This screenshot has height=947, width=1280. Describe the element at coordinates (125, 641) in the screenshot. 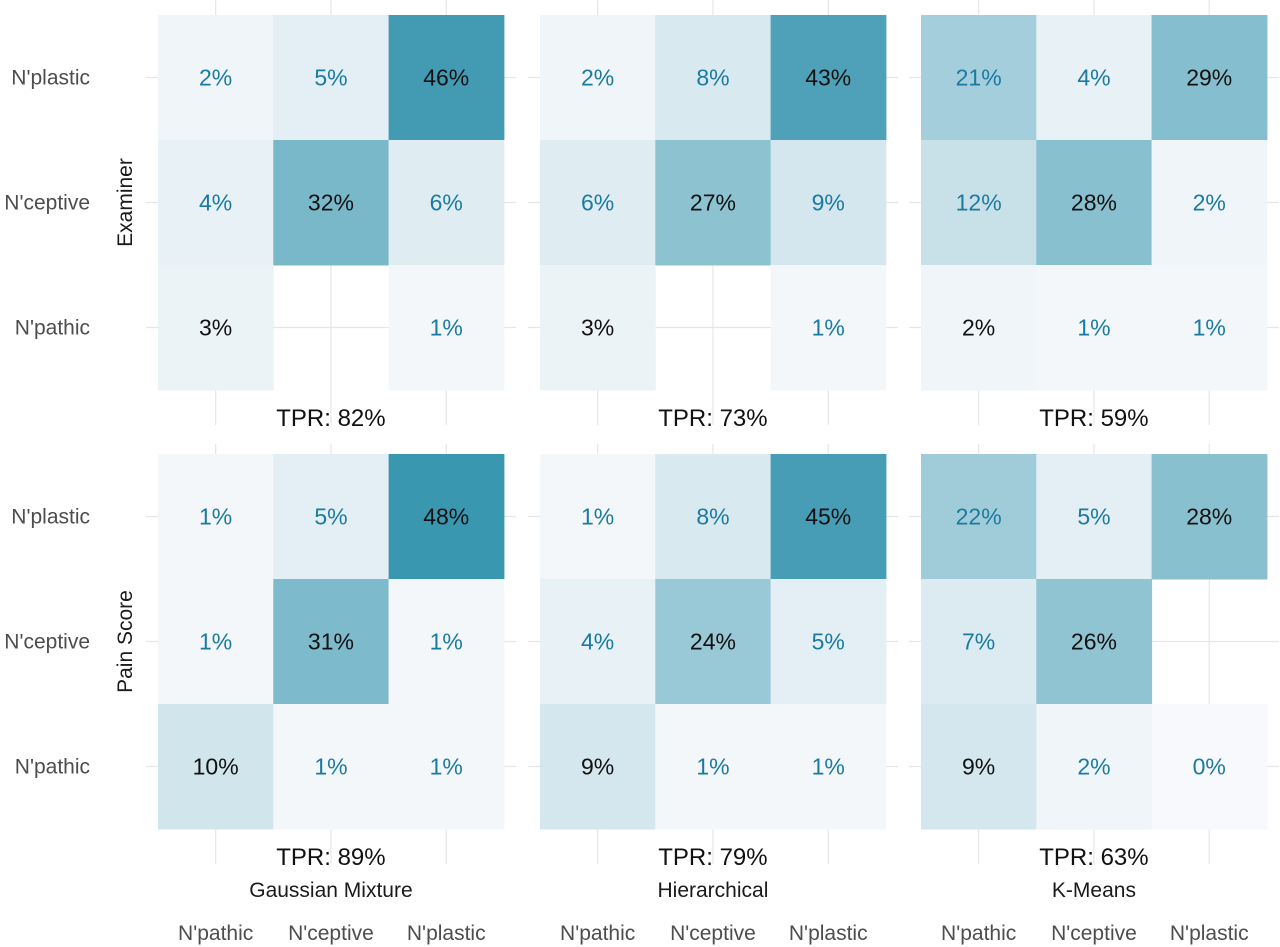

I see `row-facet-label: Pain Score` at that location.